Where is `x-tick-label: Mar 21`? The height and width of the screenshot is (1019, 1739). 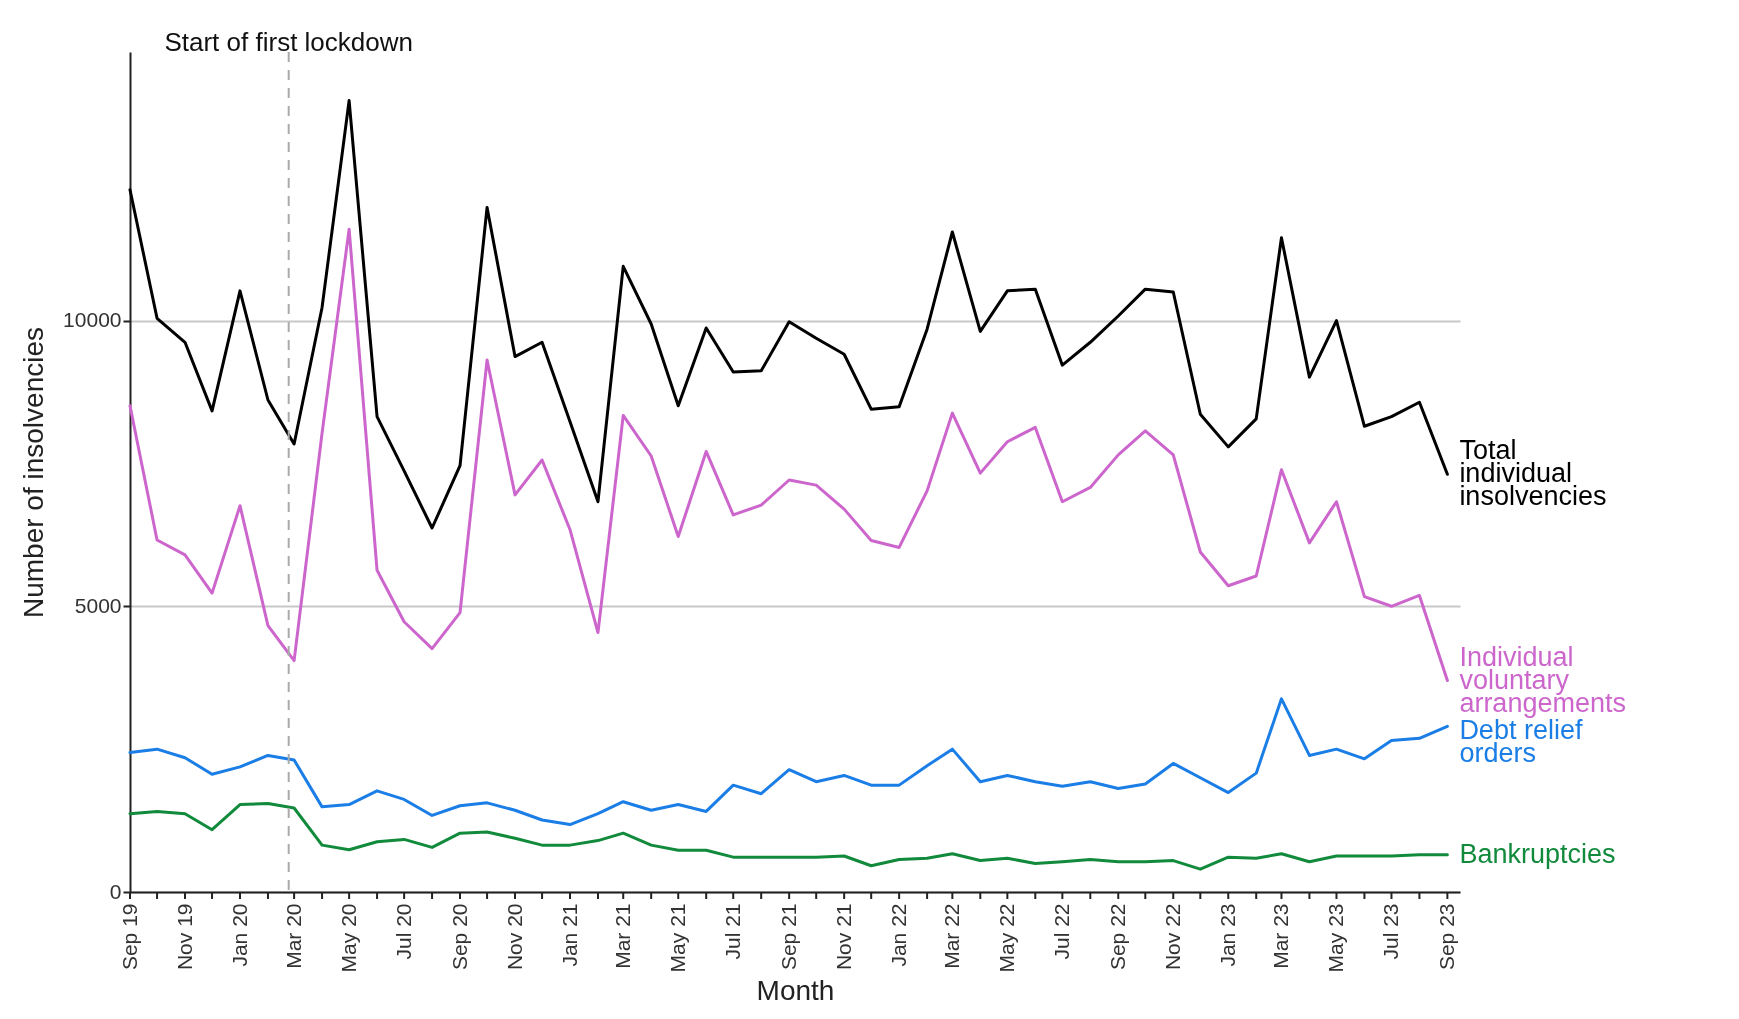
x-tick-label: Mar 21 is located at coordinates (622, 936).